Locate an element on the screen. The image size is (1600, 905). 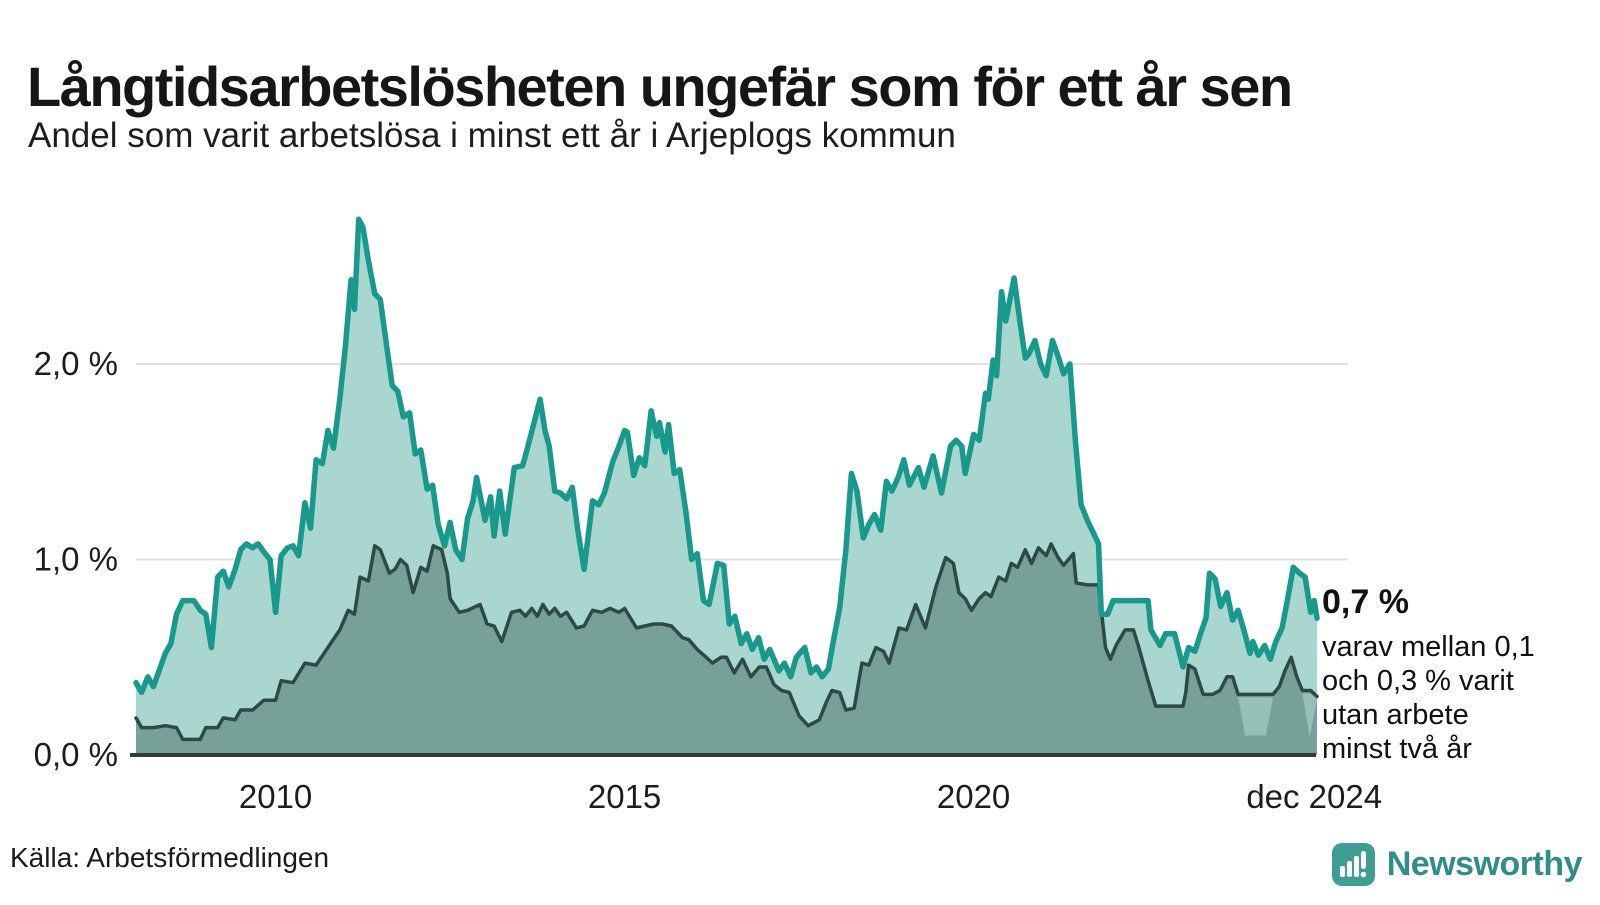
x-axis-label: 2010 is located at coordinates (275, 796).